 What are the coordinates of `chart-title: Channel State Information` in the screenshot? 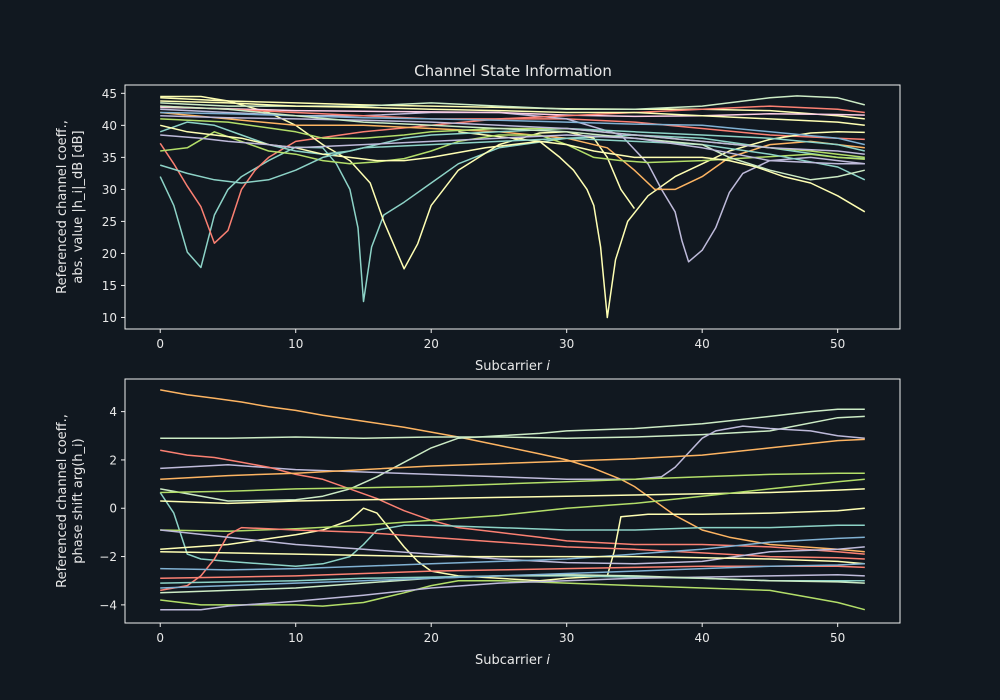 It's located at (513, 71).